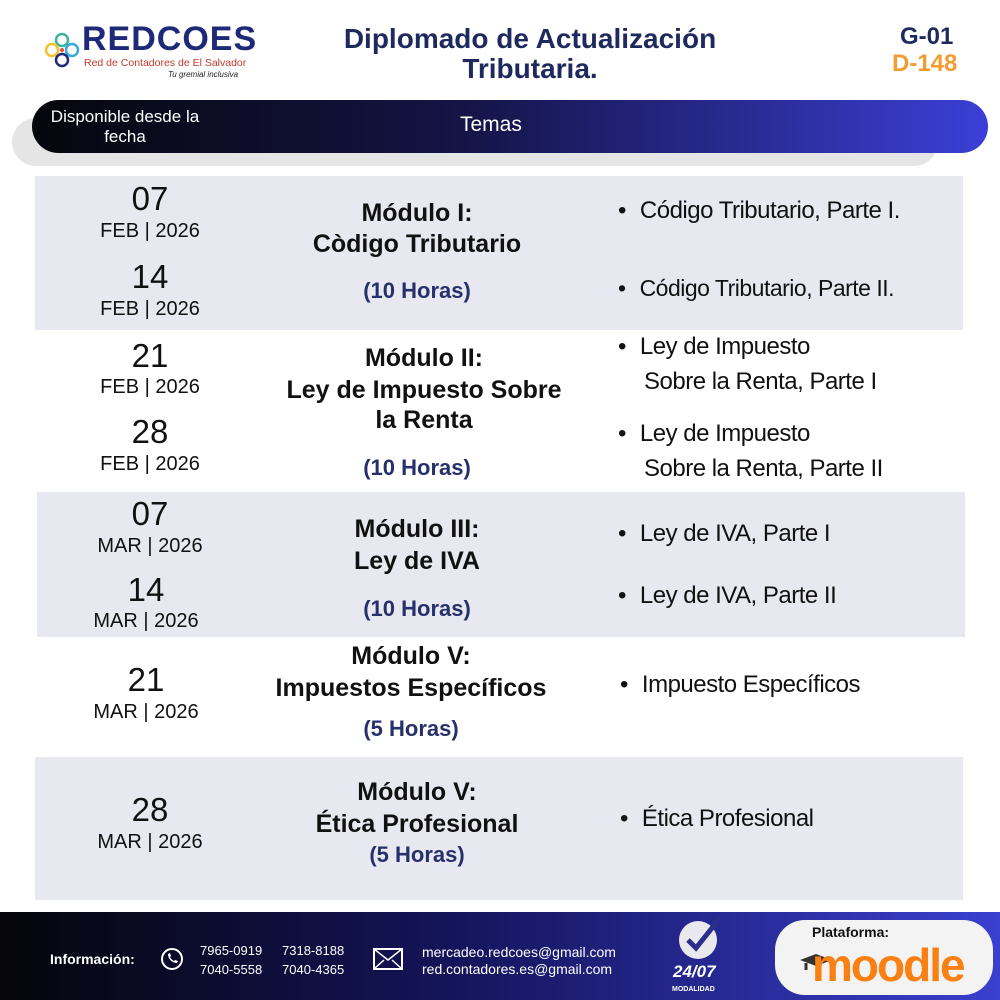 This screenshot has width=1000, height=1000. What do you see at coordinates (717, 818) in the screenshot?
I see `topic-item: Ética Profesional` at bounding box center [717, 818].